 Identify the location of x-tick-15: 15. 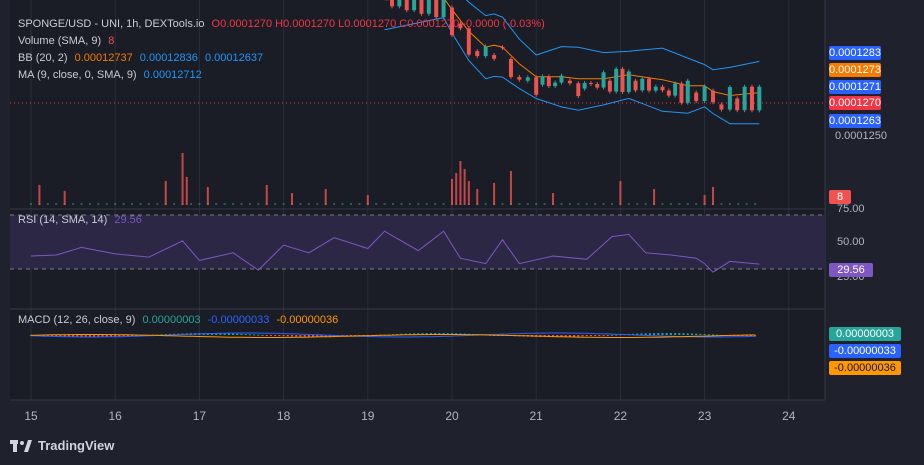
(31, 416).